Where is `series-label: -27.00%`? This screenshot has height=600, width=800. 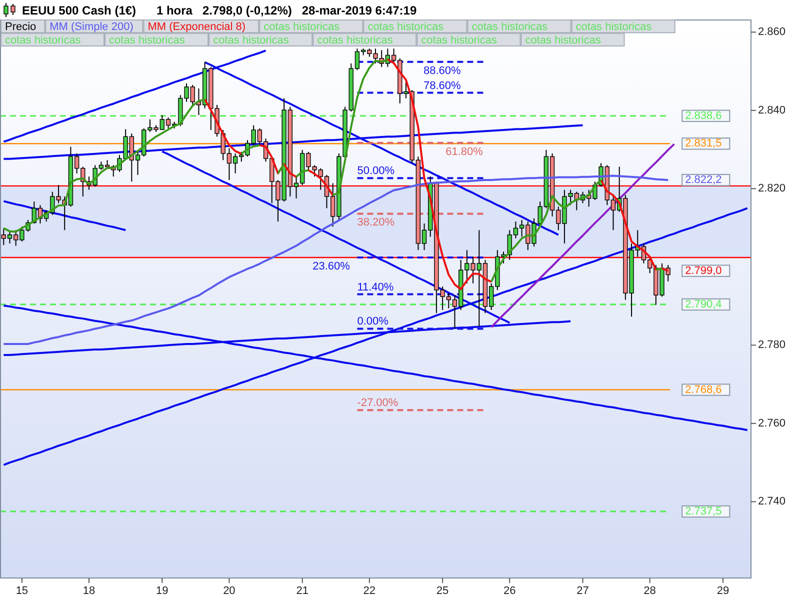
series-label: -27.00% is located at coordinates (377, 403).